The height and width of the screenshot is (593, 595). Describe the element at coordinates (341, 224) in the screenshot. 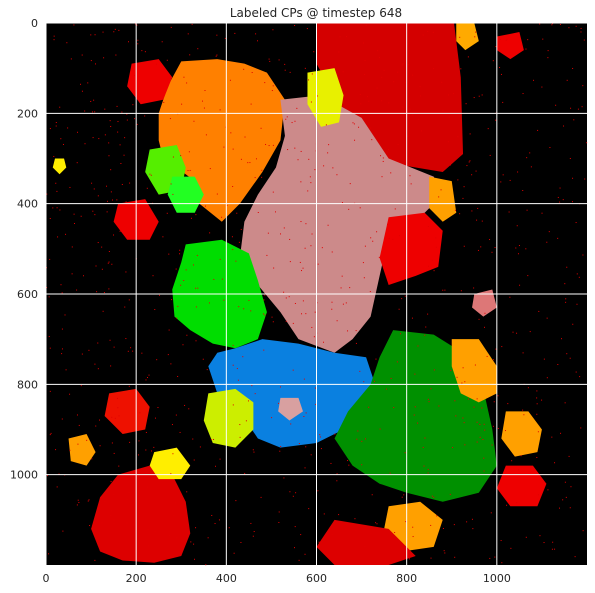

I see `region-pink-center` at that location.